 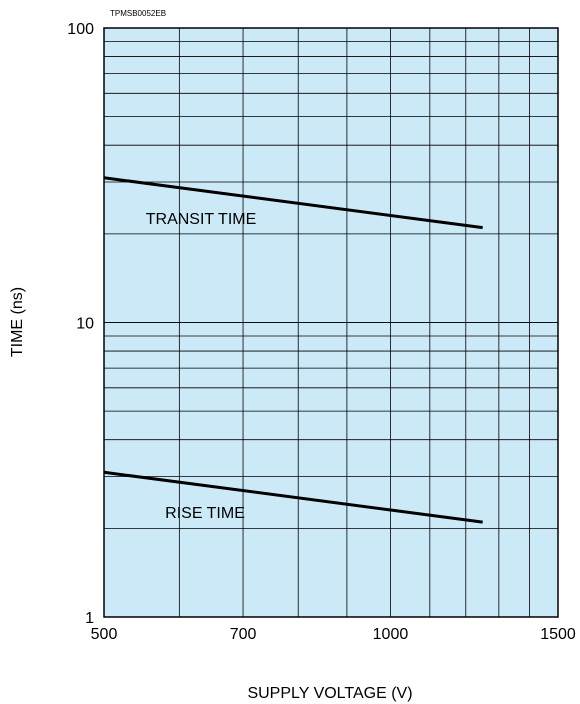 I want to click on y-tick-label: 10, so click(x=85, y=324).